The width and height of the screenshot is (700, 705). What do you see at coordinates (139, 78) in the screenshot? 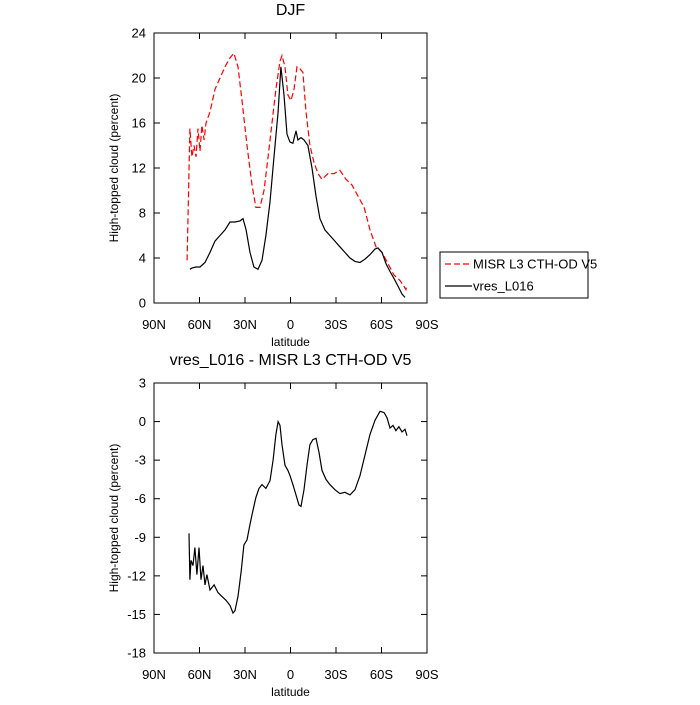
I see `y-tick-label: 20` at bounding box center [139, 78].